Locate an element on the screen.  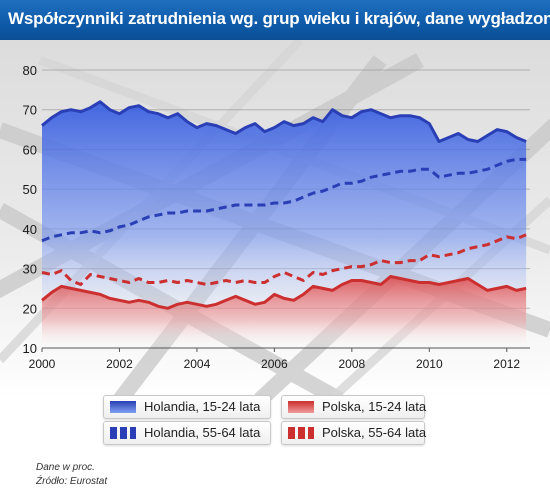
legend-label: Holandia, 55-64 lata is located at coordinates (202, 432).